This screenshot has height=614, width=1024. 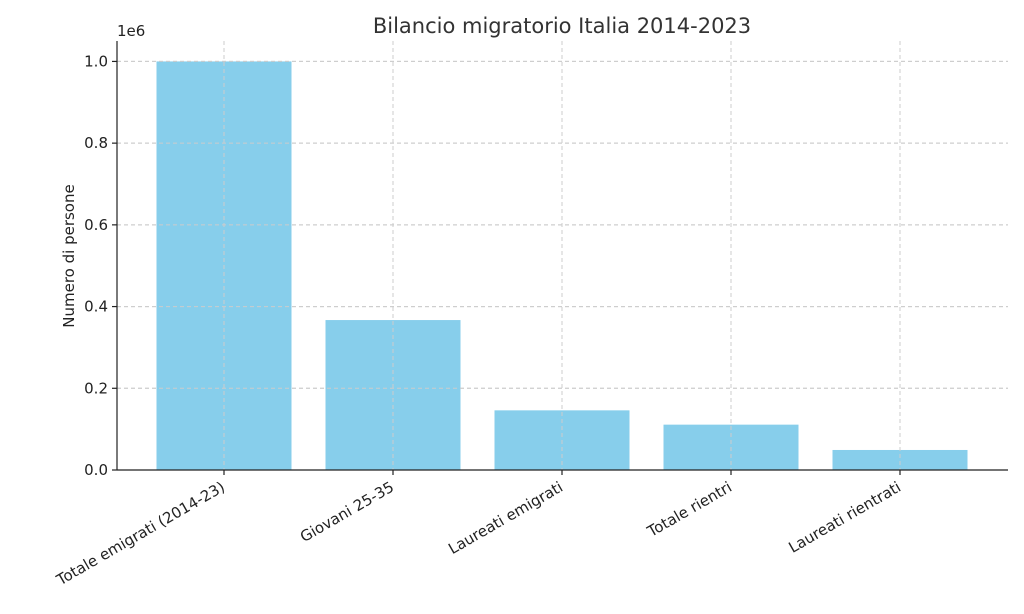 I want to click on y-axis-scale-label: 1e6, so click(x=131, y=31).